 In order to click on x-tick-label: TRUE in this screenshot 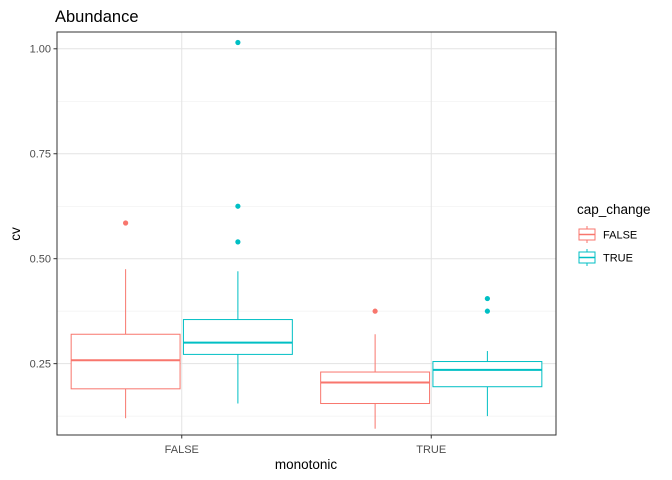, I will do `click(431, 450)`.